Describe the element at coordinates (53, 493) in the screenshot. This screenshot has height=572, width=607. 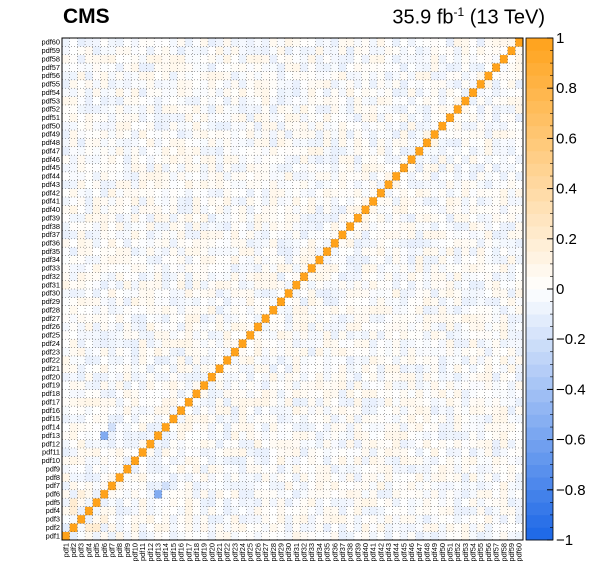
I see `y-tick-label: pdf6` at that location.